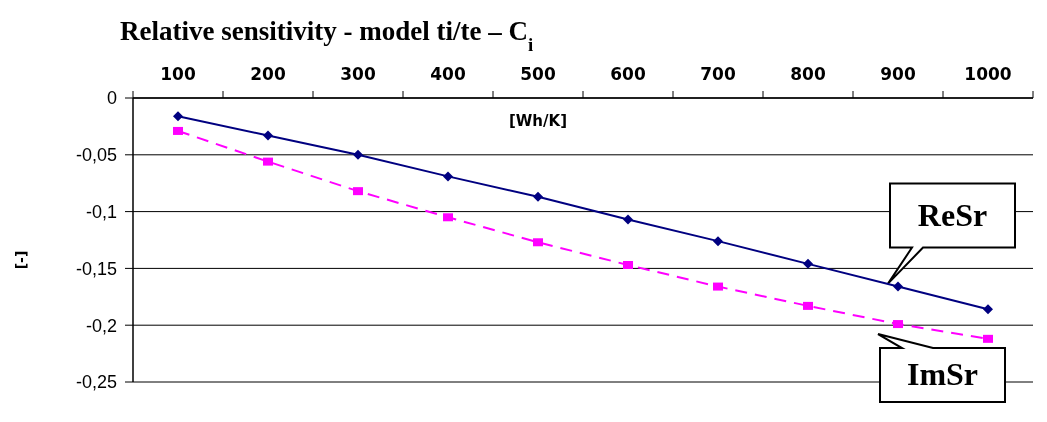 The image size is (1047, 422). What do you see at coordinates (101, 325) in the screenshot?
I see `y-tick-label: -0,2` at bounding box center [101, 325].